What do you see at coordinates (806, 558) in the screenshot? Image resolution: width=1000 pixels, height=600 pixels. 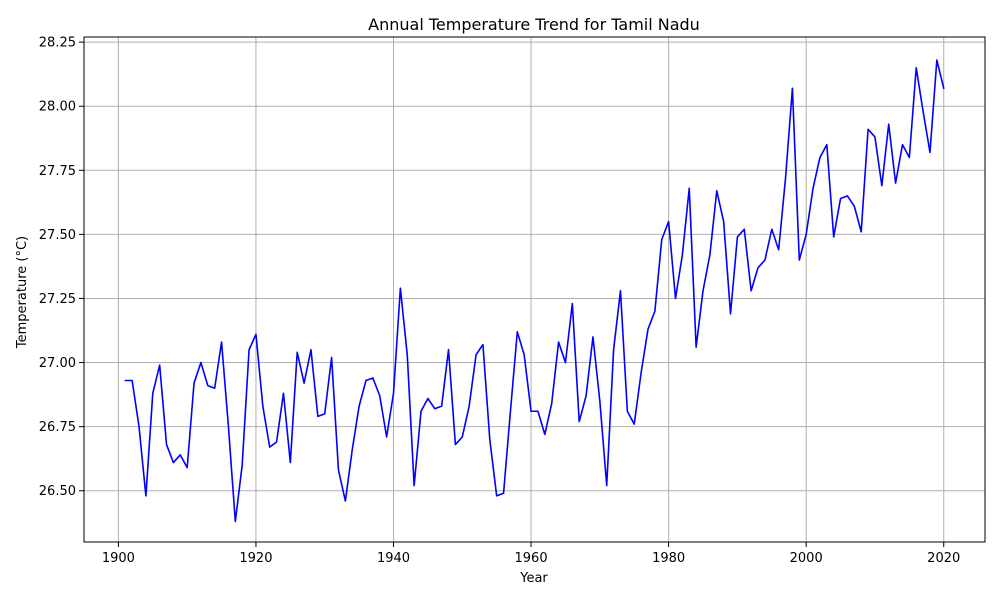 I see `x-tick-label: 2000` at bounding box center [806, 558].